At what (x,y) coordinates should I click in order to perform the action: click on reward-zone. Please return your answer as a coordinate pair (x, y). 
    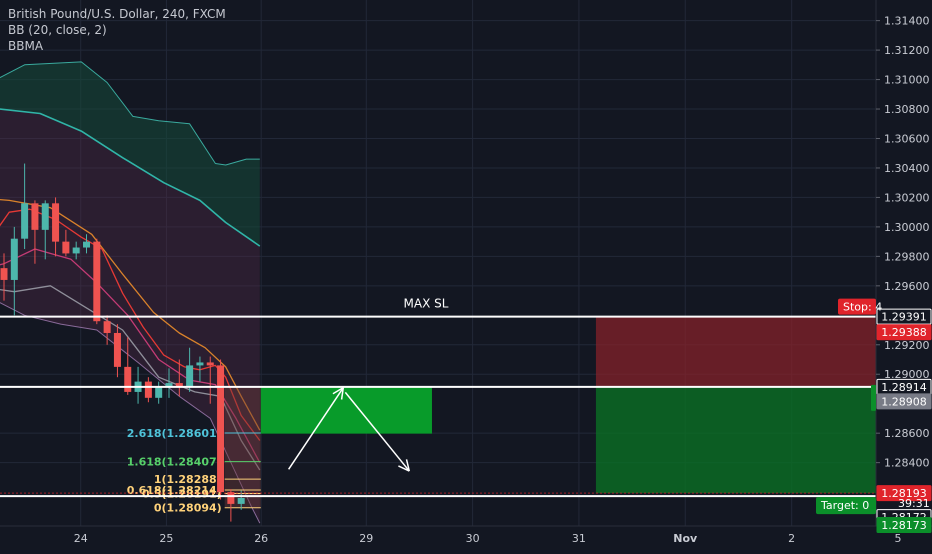
    Looking at the image, I should click on (757, 440).